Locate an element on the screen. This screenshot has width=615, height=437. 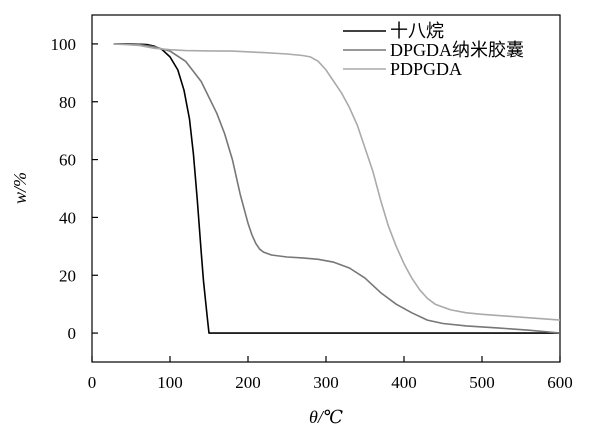
x-tick-label: 400 is located at coordinates (404, 382).